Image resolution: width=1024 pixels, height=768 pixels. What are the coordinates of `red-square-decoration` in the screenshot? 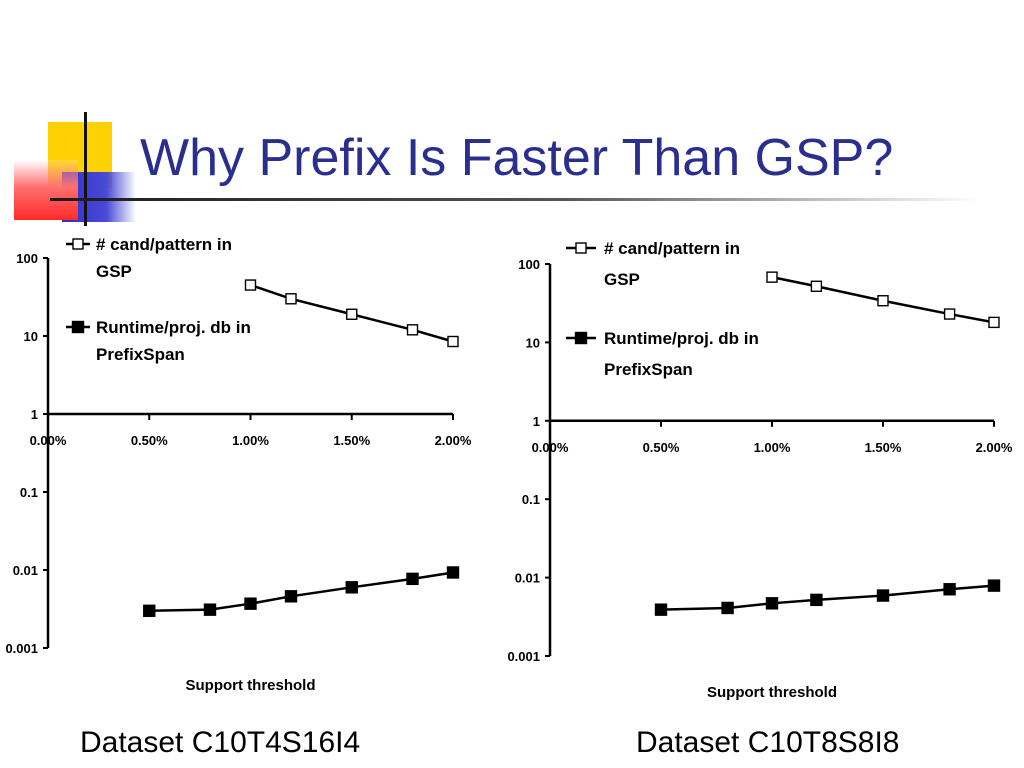 It's located at (46, 190).